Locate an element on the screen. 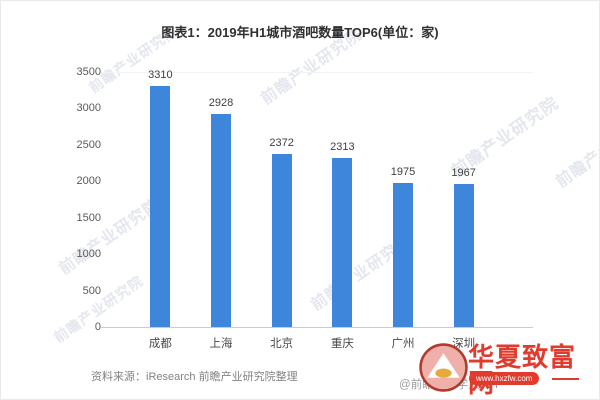  bar-group: 2928 上海 is located at coordinates (221, 211).